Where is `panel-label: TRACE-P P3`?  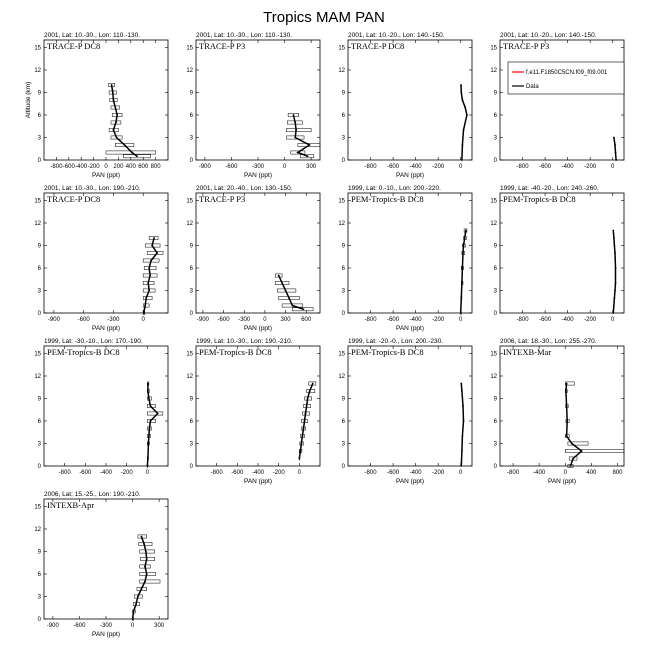
panel-label: TRACE-P P3 is located at coordinates (222, 46).